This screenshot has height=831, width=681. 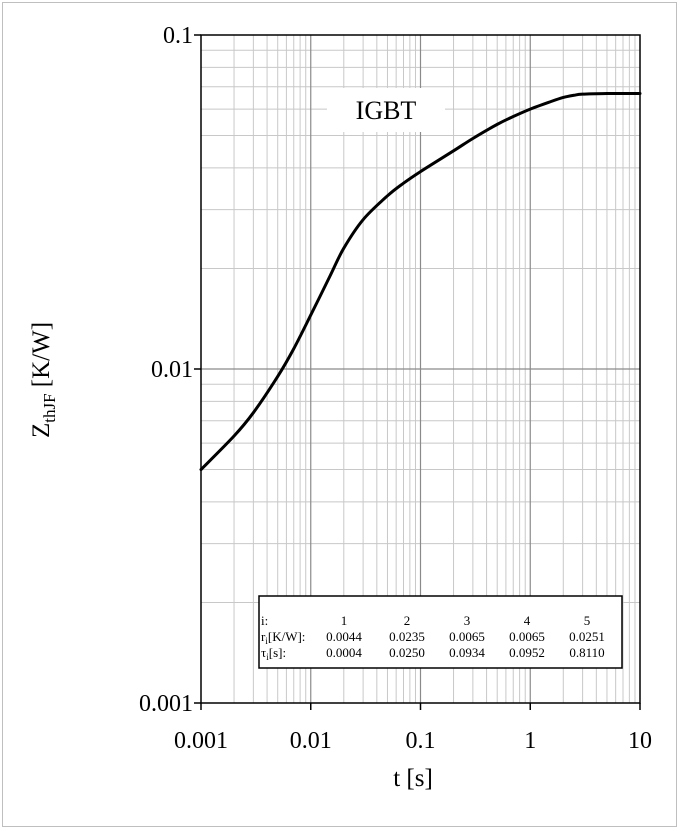 What do you see at coordinates (178, 36) in the screenshot?
I see `y-tick-label: 0.1` at bounding box center [178, 36].